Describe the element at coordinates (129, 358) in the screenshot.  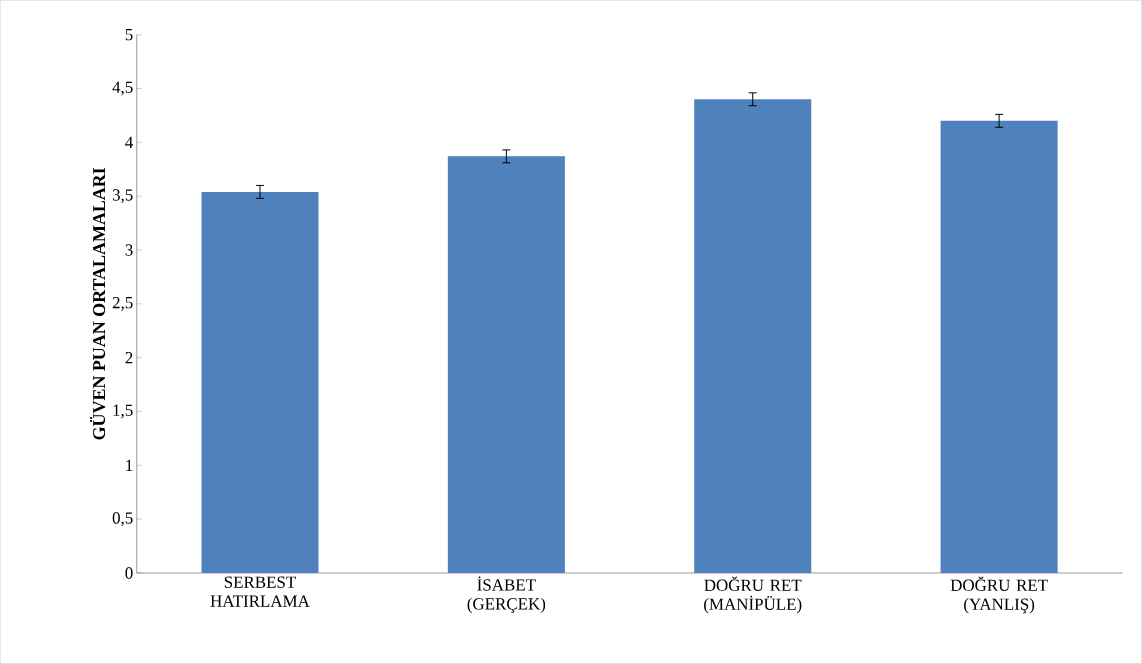
I see `y-tick-label: 2` at that location.